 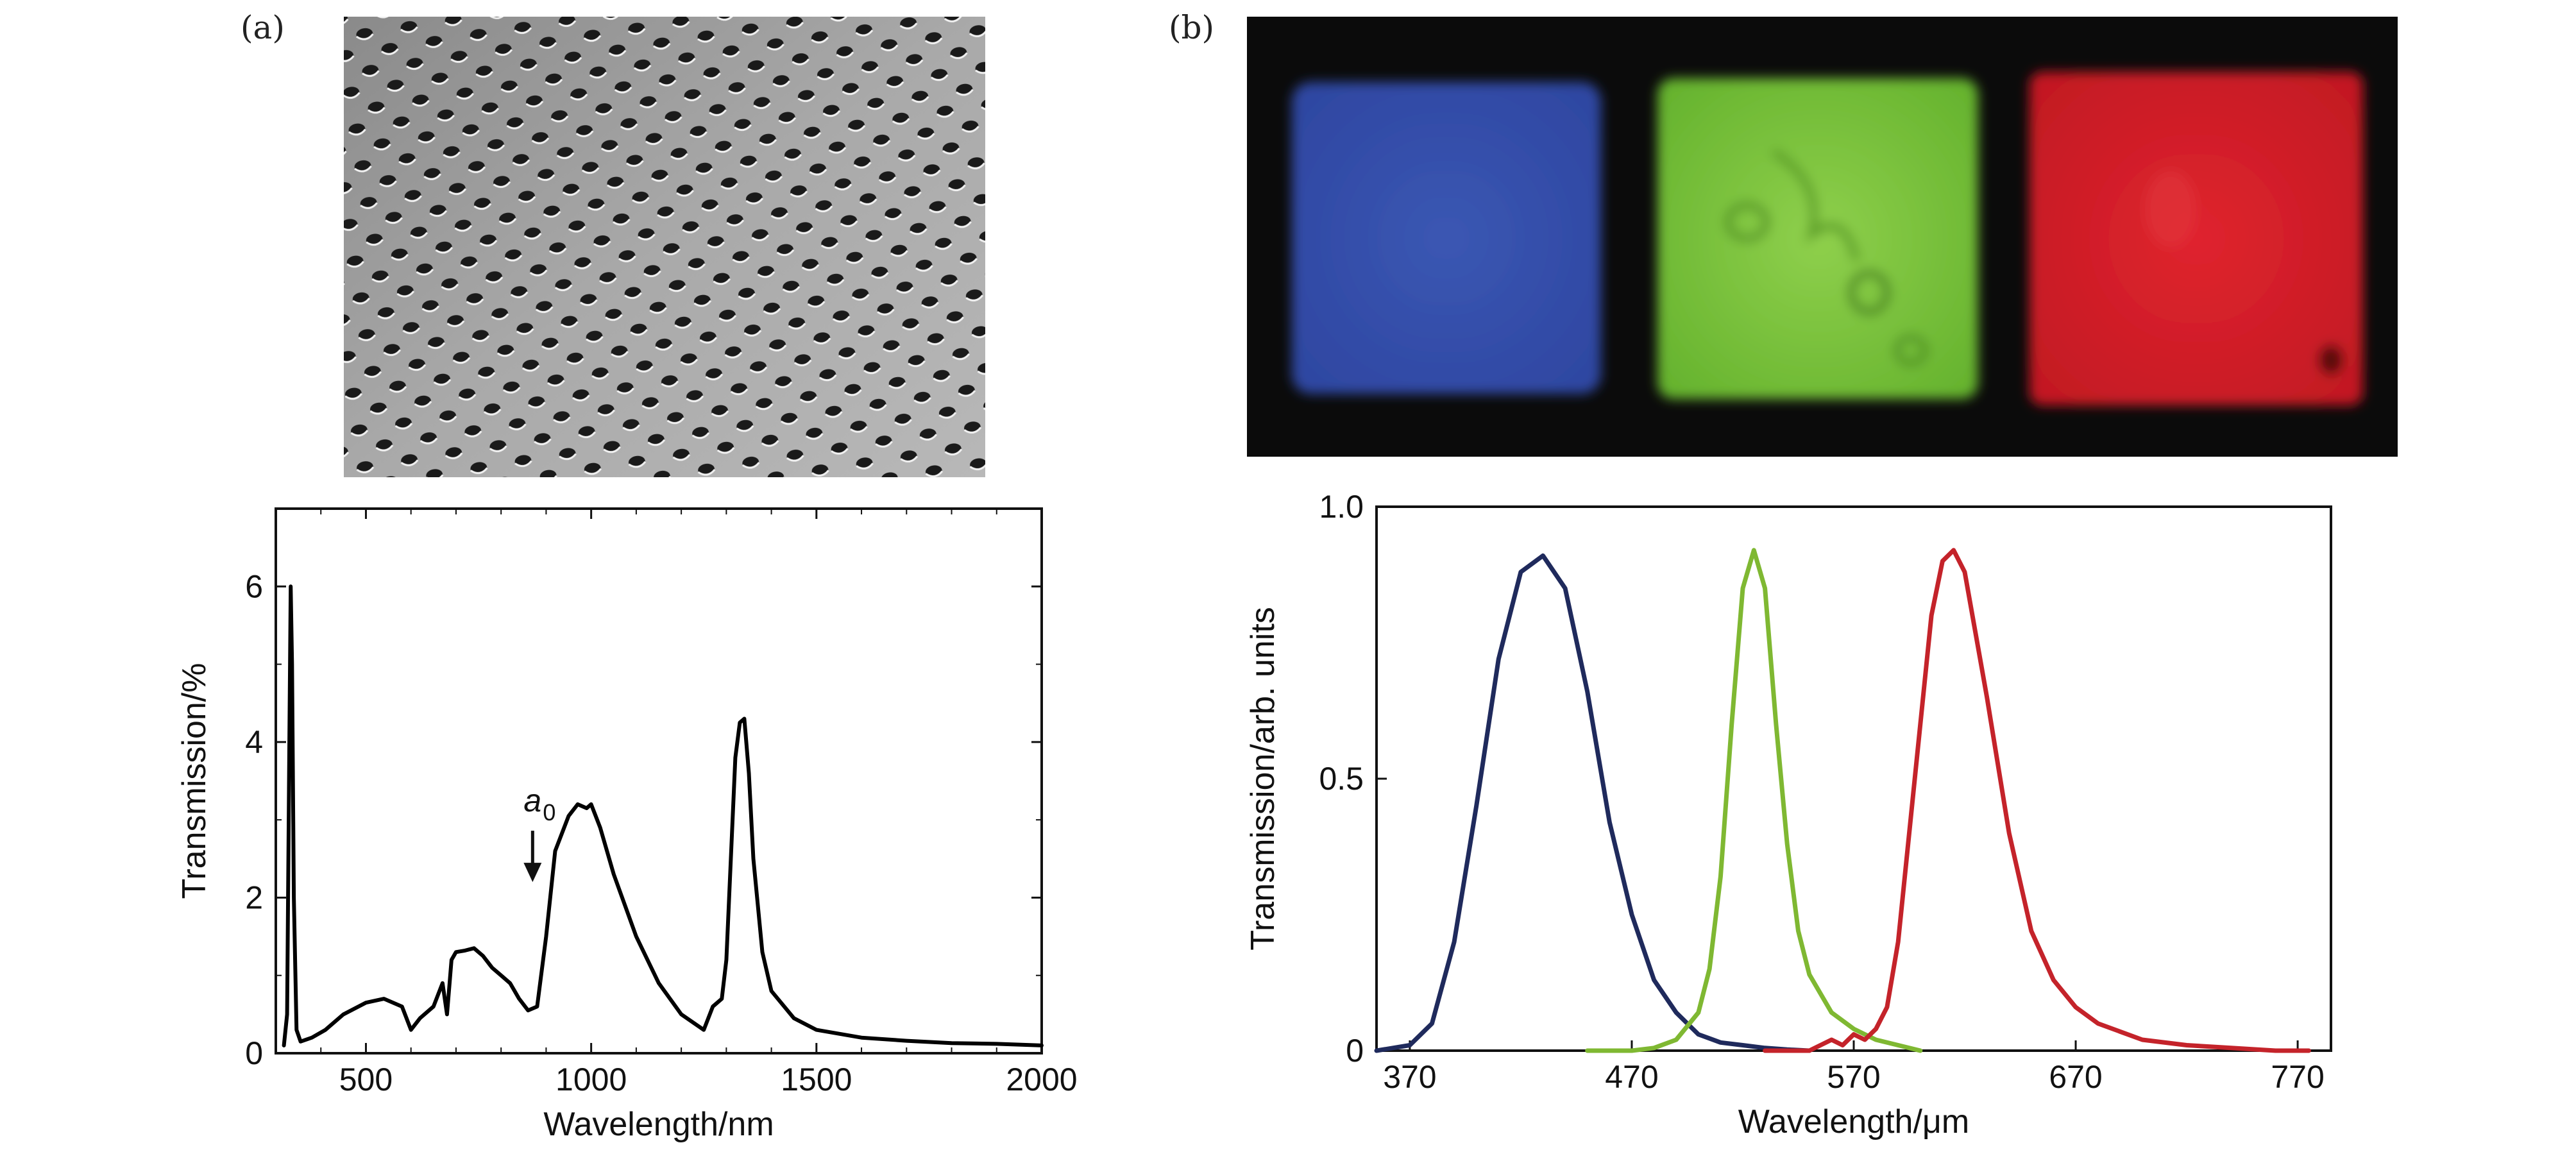 What do you see at coordinates (1446, 238) in the screenshot?
I see `blue-filter-square` at bounding box center [1446, 238].